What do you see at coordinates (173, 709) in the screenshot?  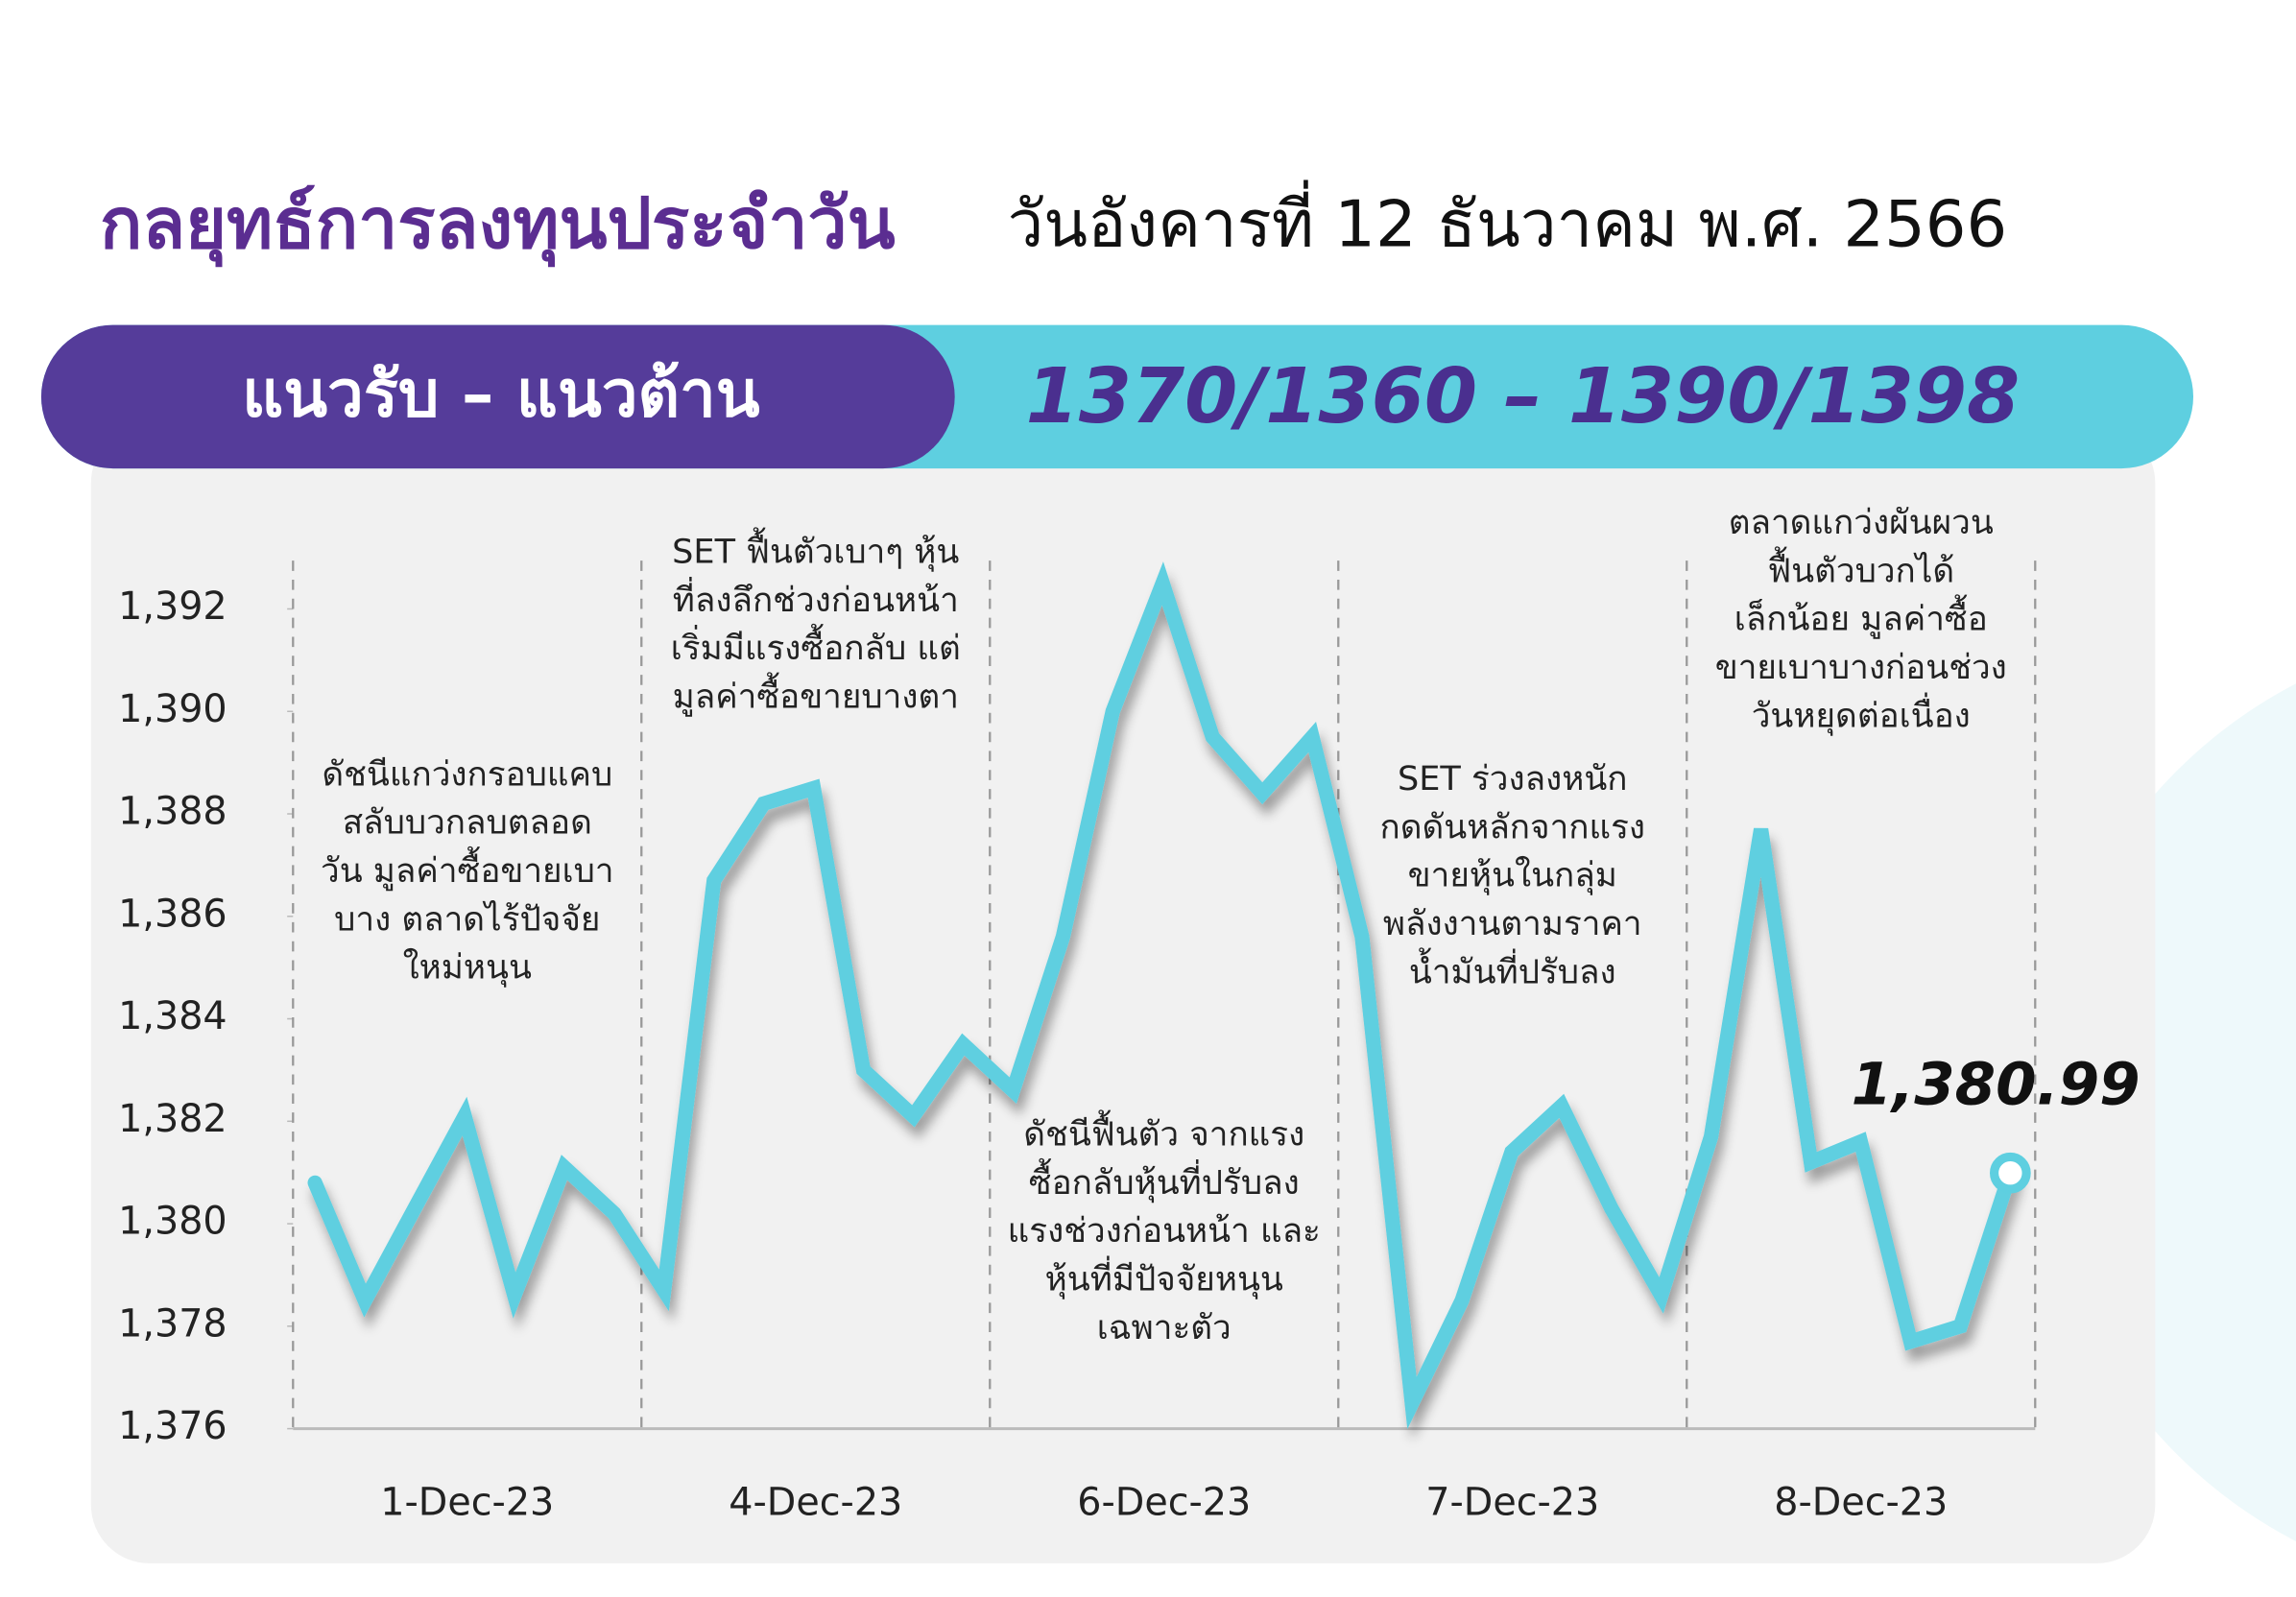 I see `y-tick-label: 1,390` at bounding box center [173, 709].